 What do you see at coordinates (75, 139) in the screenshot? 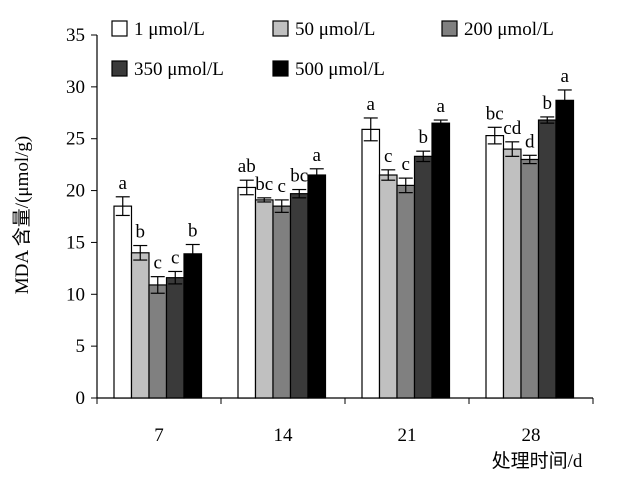
I see `y-tick-label: 25` at bounding box center [75, 139].